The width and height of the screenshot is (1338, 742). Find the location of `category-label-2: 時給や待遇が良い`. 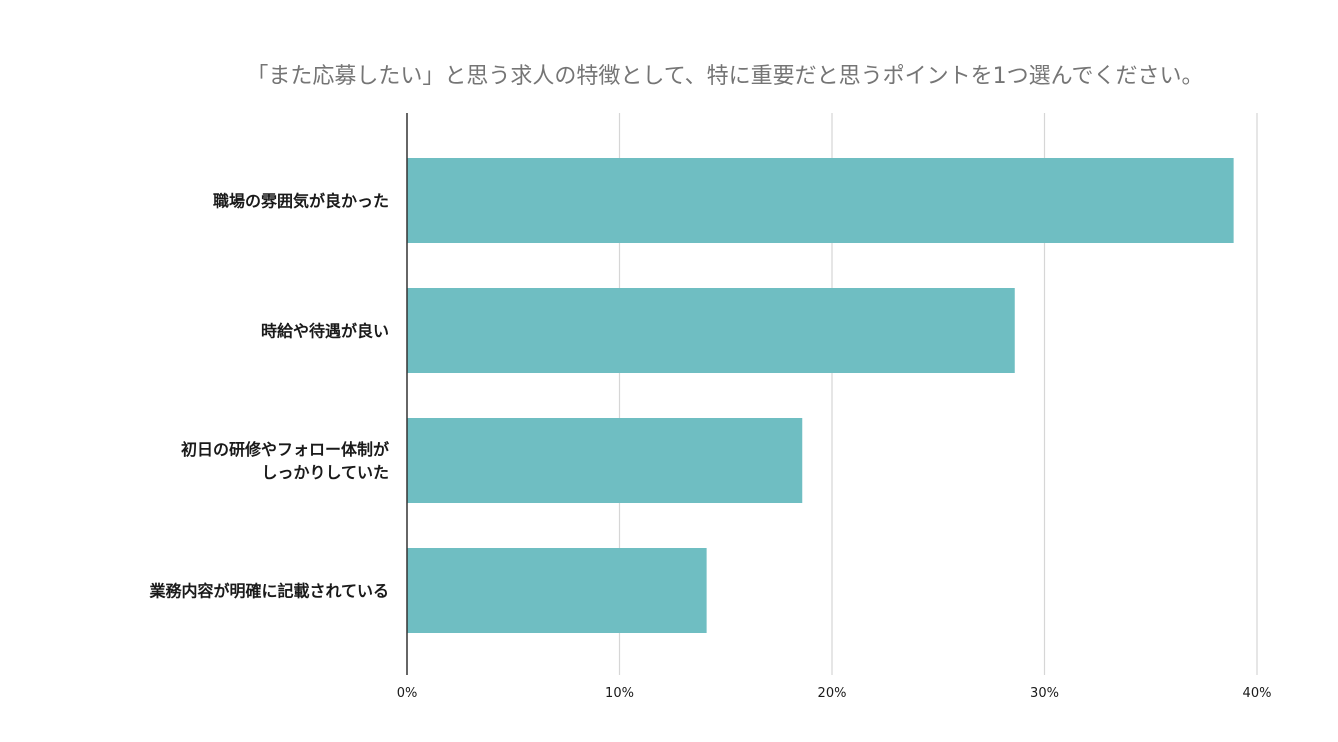

category-label-2: 時給や待遇が良い is located at coordinates (325, 331).